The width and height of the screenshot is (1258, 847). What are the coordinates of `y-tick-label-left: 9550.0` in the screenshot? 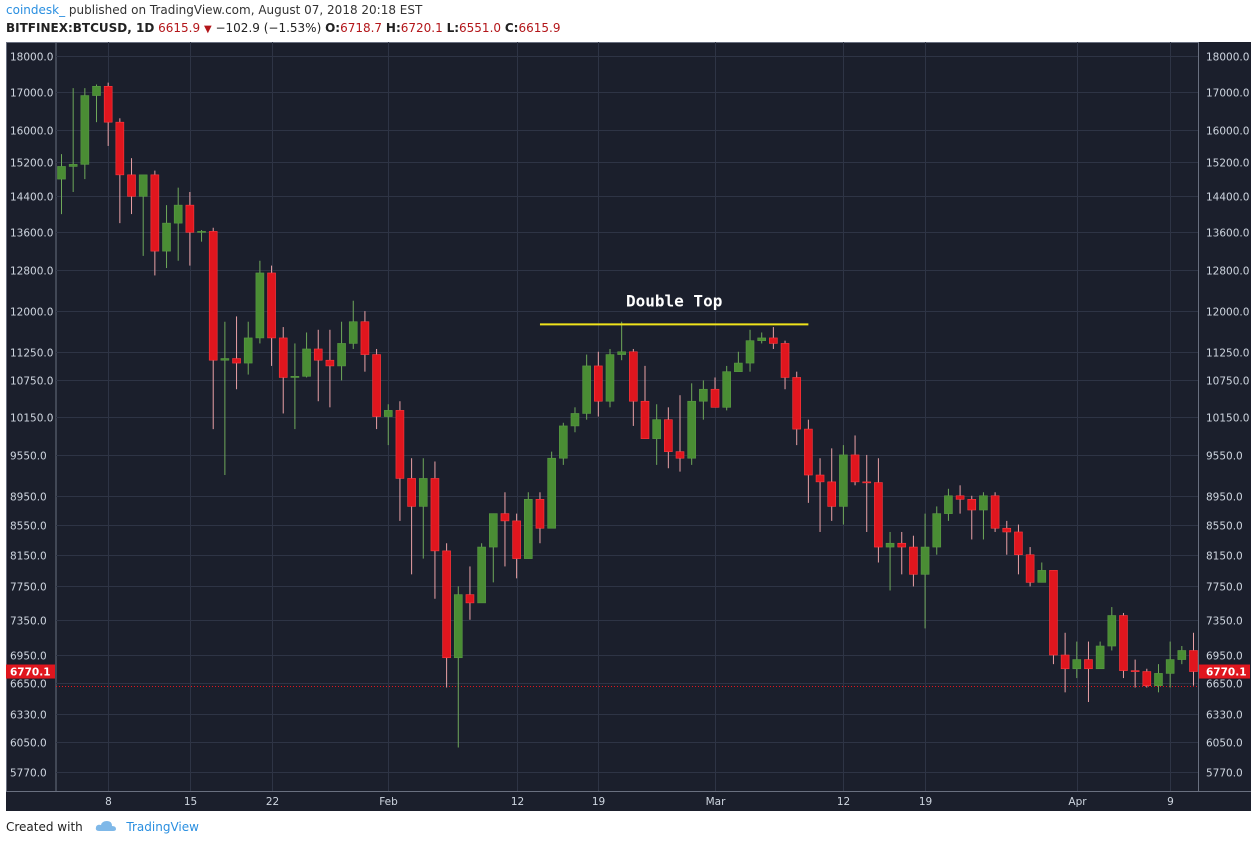 It's located at (28, 457).